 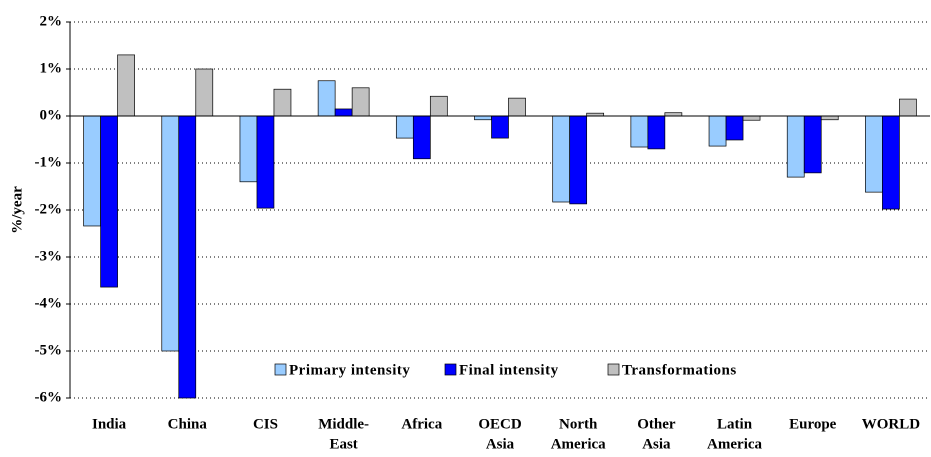 I want to click on legend-label: Primary intensity, so click(x=349, y=370).